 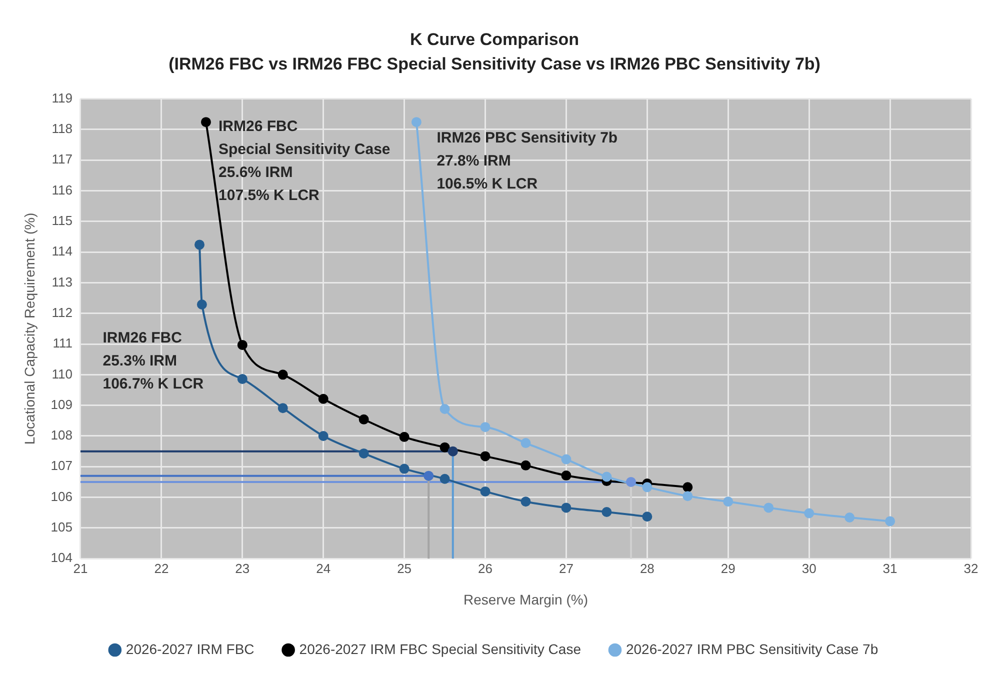 What do you see at coordinates (61, 558) in the screenshot?
I see `y-tick-label: 104` at bounding box center [61, 558].